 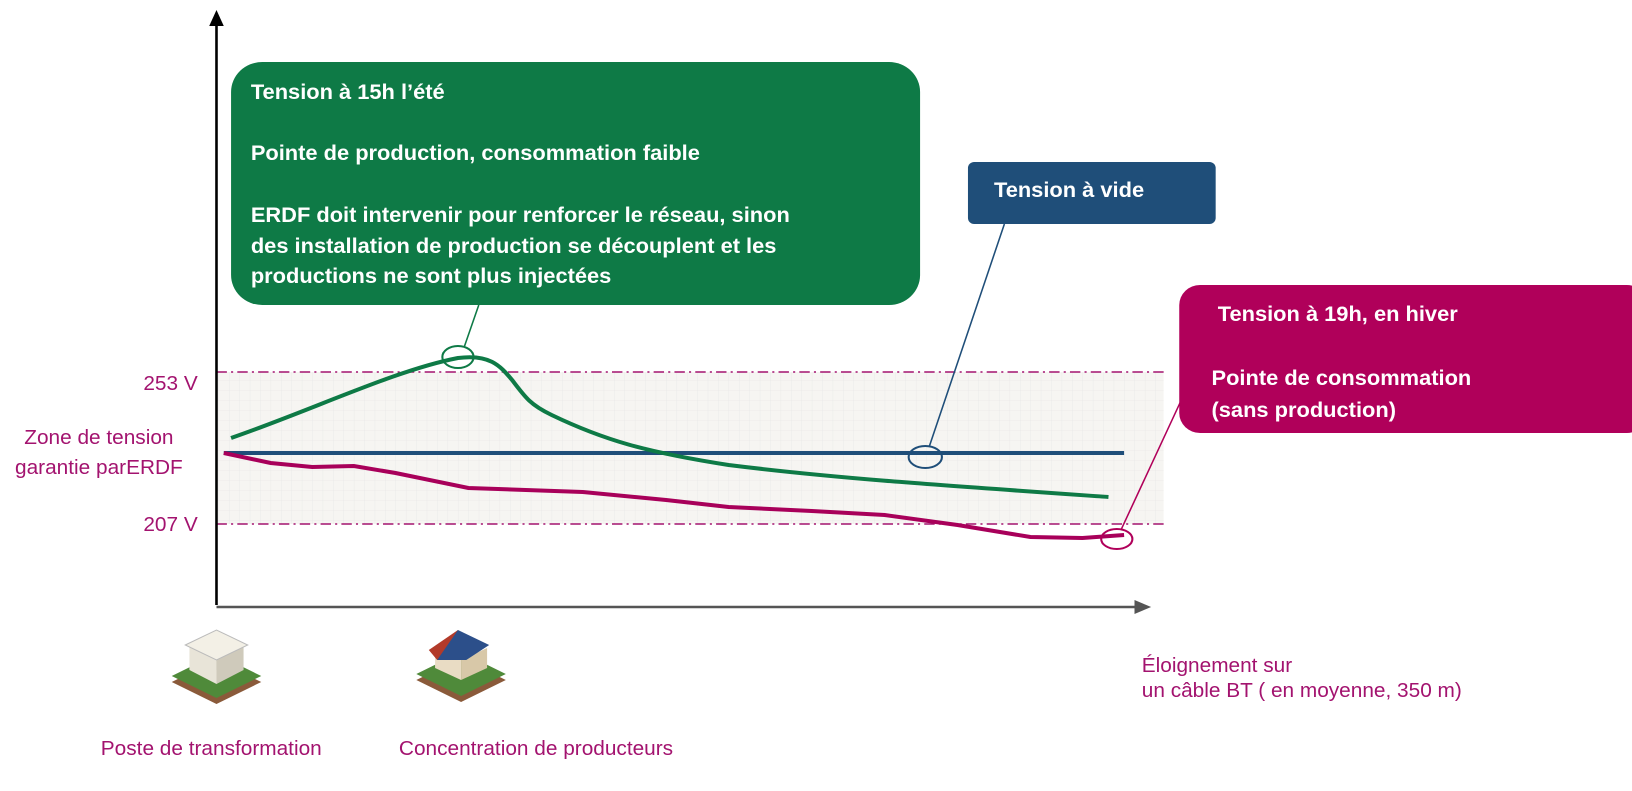 I want to click on callout-text: Pointe de consommation, so click(x=1342, y=378).